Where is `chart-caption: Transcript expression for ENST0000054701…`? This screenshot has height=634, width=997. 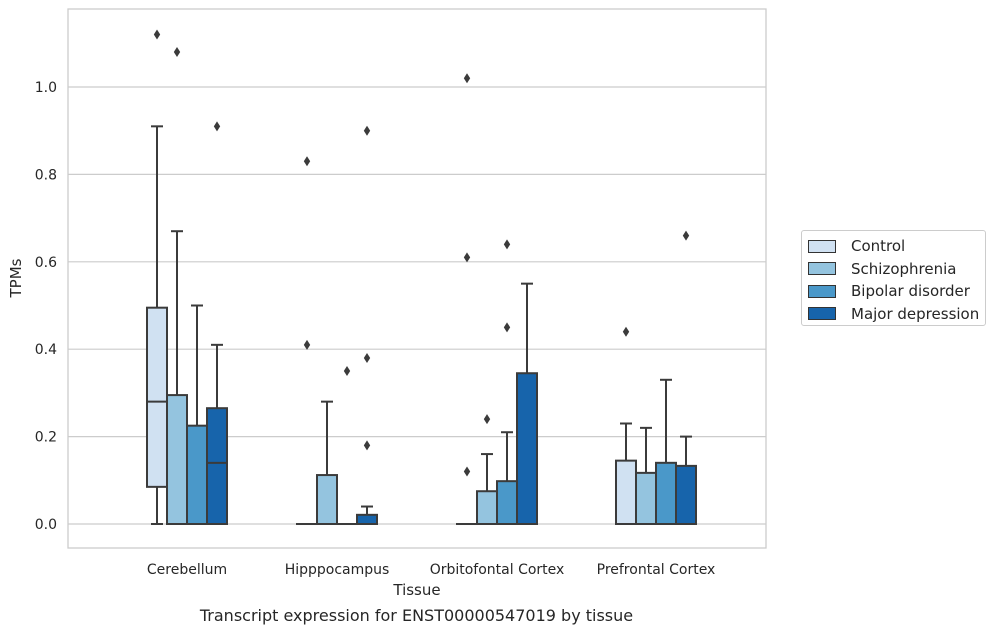 chart-caption: Transcript expression for ENST0000054701… is located at coordinates (416, 615).